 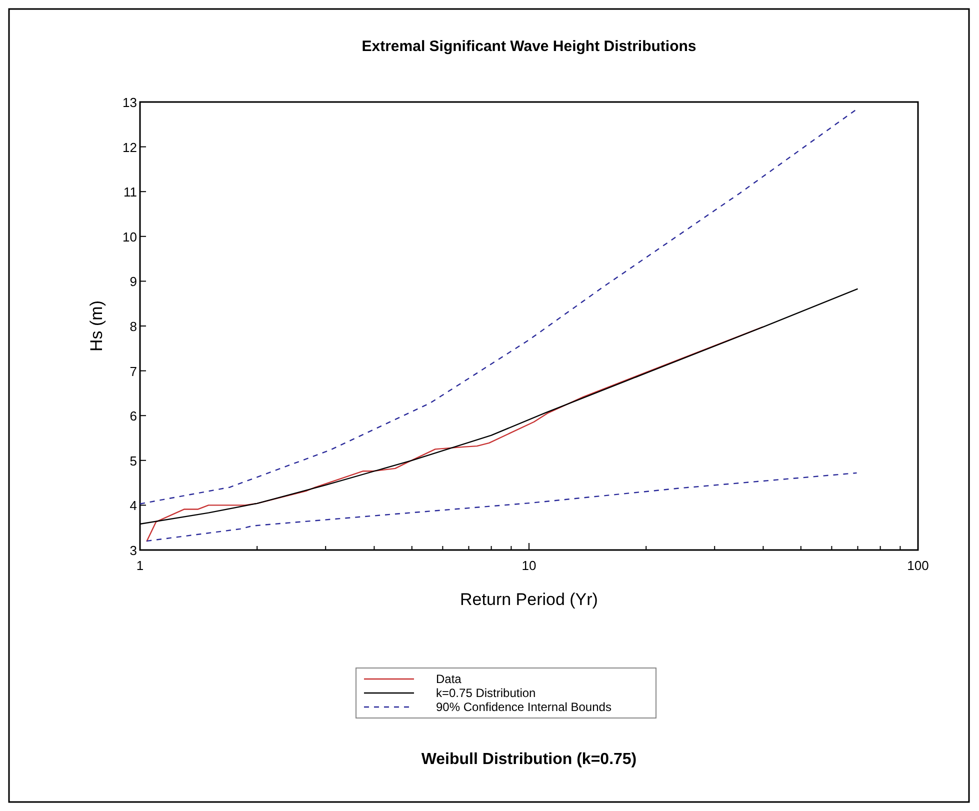 What do you see at coordinates (133, 506) in the screenshot?
I see `y-tick-label: 4` at bounding box center [133, 506].